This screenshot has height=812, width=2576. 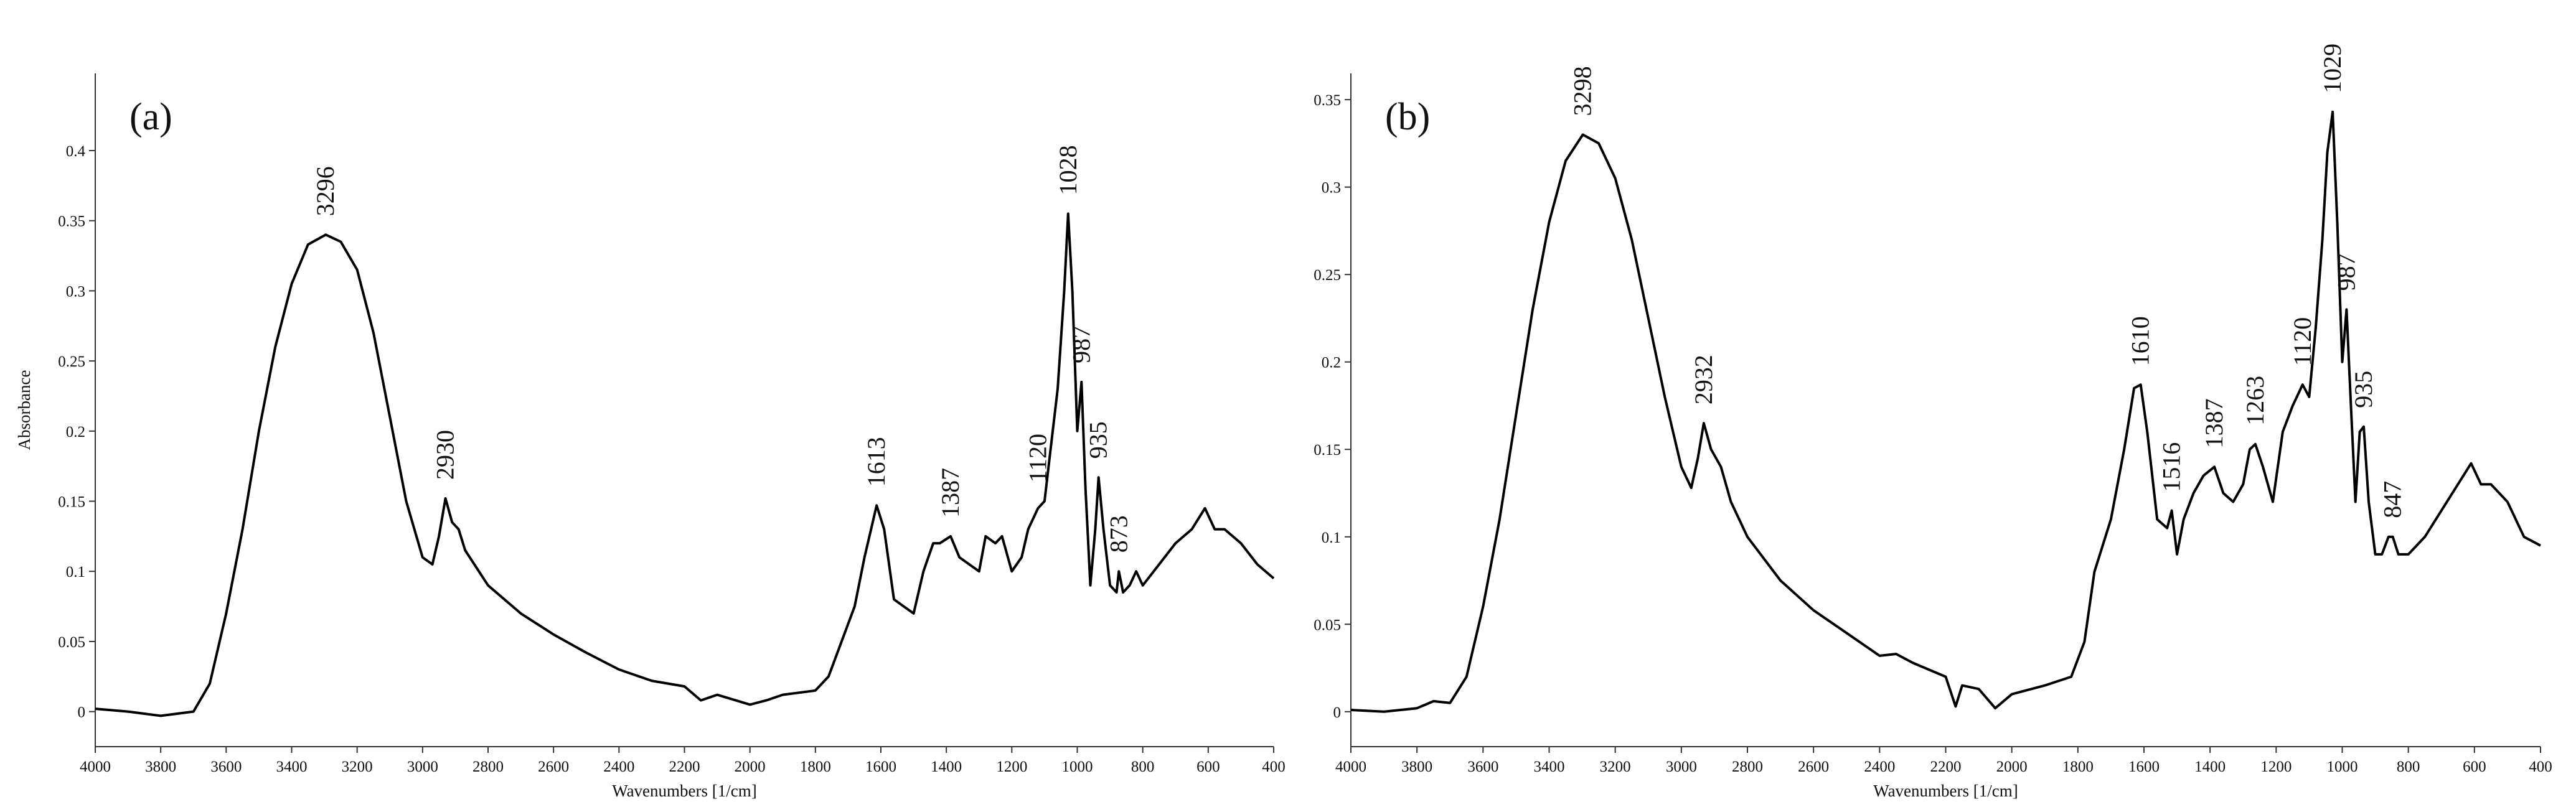 What do you see at coordinates (325, 191) in the screenshot?
I see `peak-label: 3296` at bounding box center [325, 191].